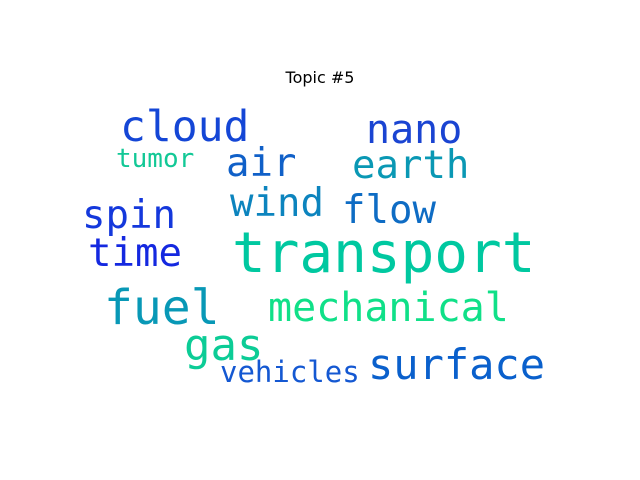 The height and width of the screenshot is (480, 640). What do you see at coordinates (290, 372) in the screenshot?
I see `word-vehicles: vehicles` at bounding box center [290, 372].